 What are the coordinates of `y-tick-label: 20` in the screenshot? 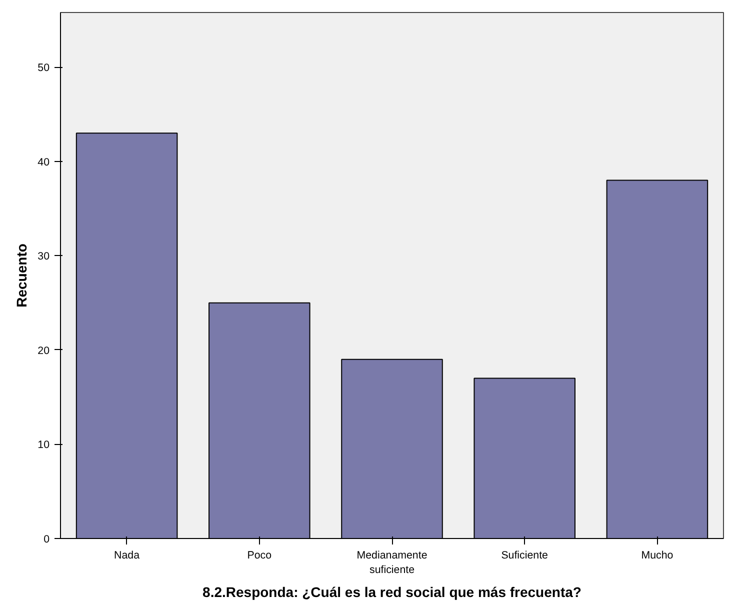 It's located at (44, 350).